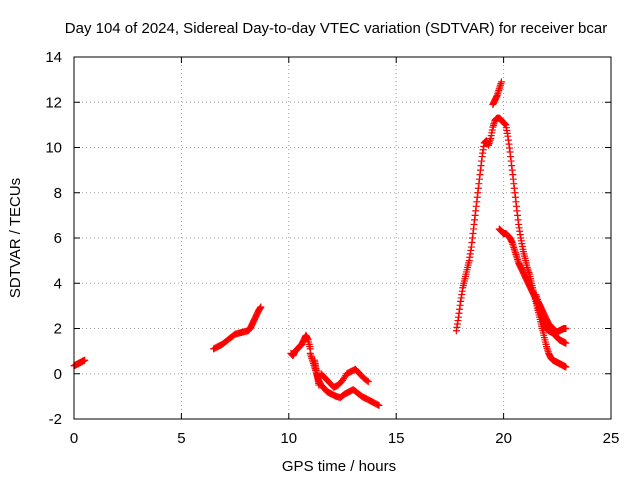 This screenshot has width=640, height=480. What do you see at coordinates (344, 378) in the screenshot?
I see `series-seg5` at bounding box center [344, 378].